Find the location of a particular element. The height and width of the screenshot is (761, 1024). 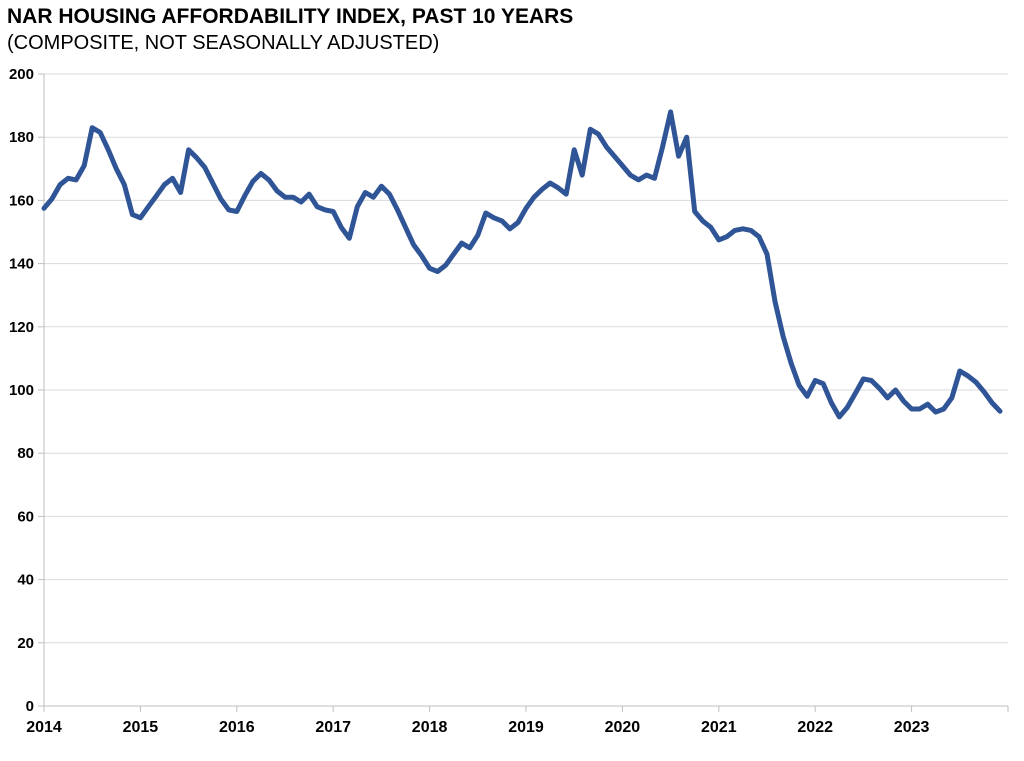

x-axis-label: 2017 is located at coordinates (333, 727).